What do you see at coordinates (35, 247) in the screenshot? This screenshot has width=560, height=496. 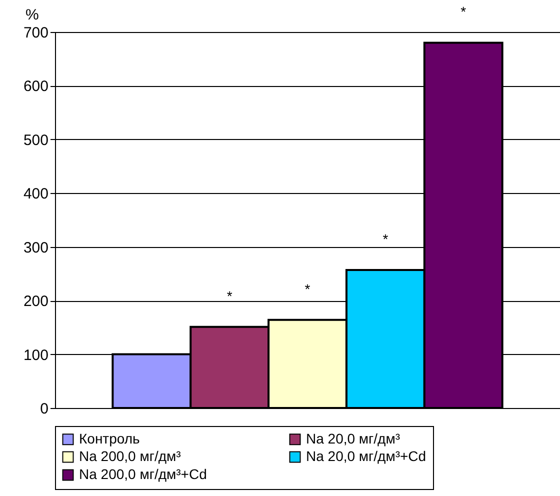 I see `y-tick-label: 300` at bounding box center [35, 247].